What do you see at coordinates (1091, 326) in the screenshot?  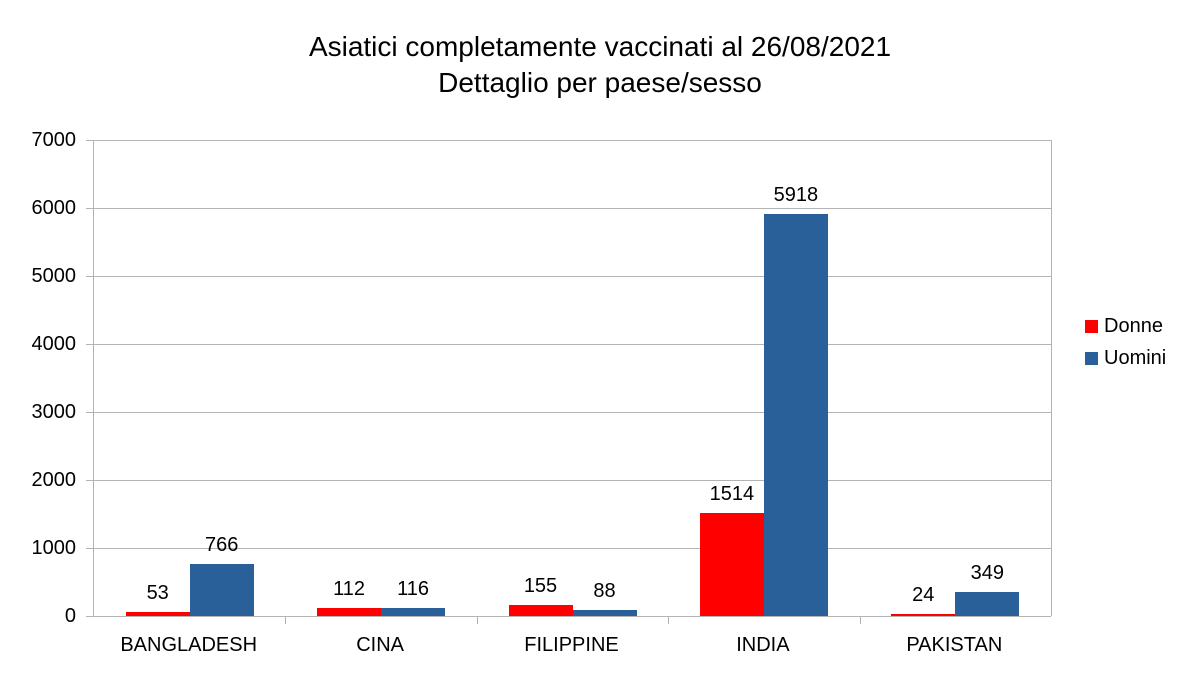 I see `legend-swatch-donne` at bounding box center [1091, 326].